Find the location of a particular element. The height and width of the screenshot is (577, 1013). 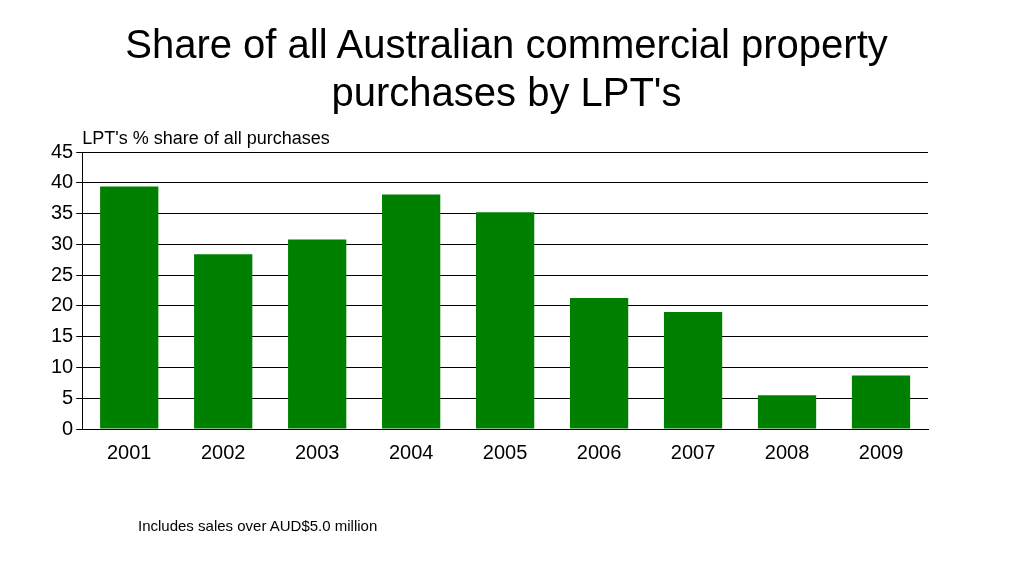

x-tick-label: 2005 is located at coordinates (505, 451).